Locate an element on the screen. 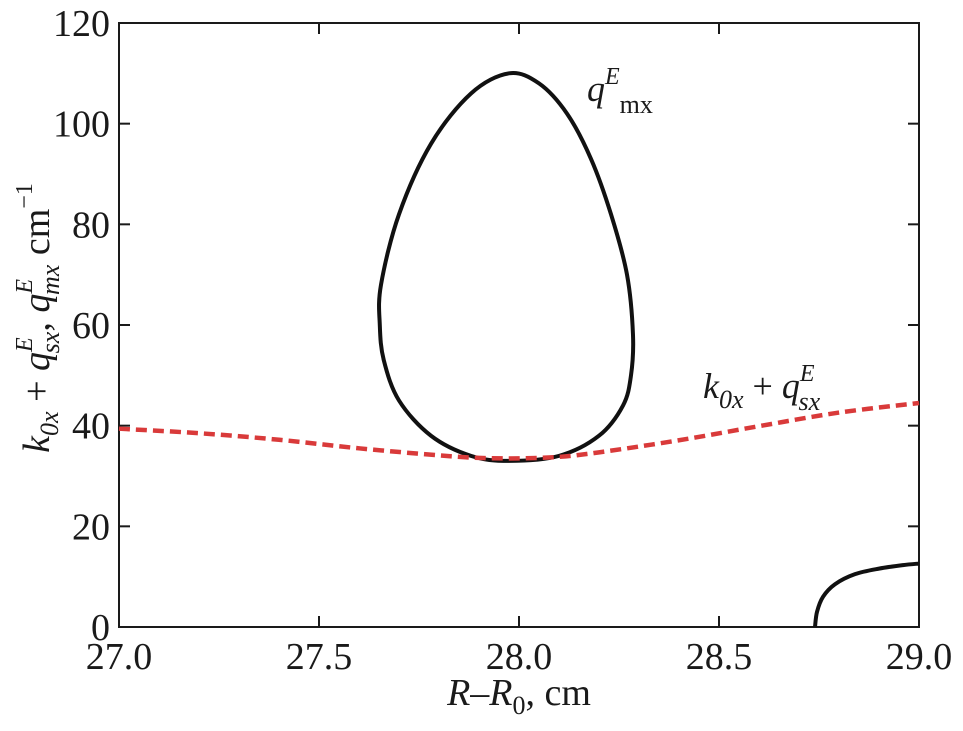 The height and width of the screenshot is (731, 963). y-tick-label: 0 is located at coordinates (100, 628).